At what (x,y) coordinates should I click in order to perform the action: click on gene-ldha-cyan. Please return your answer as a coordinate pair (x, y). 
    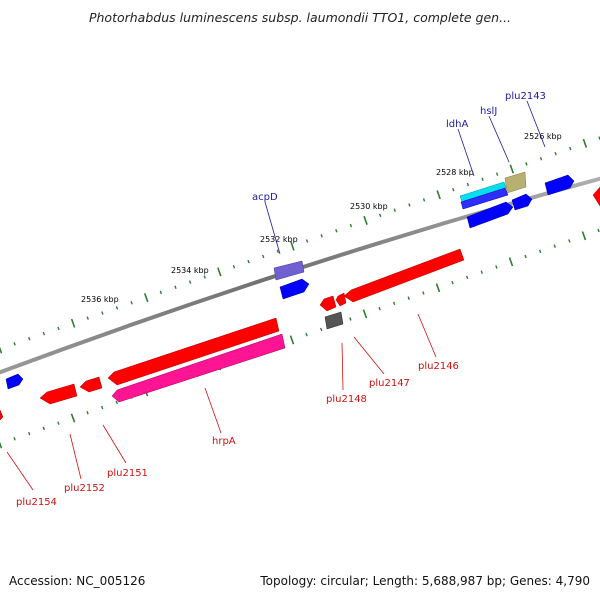
    Looking at the image, I should click on (483, 192).